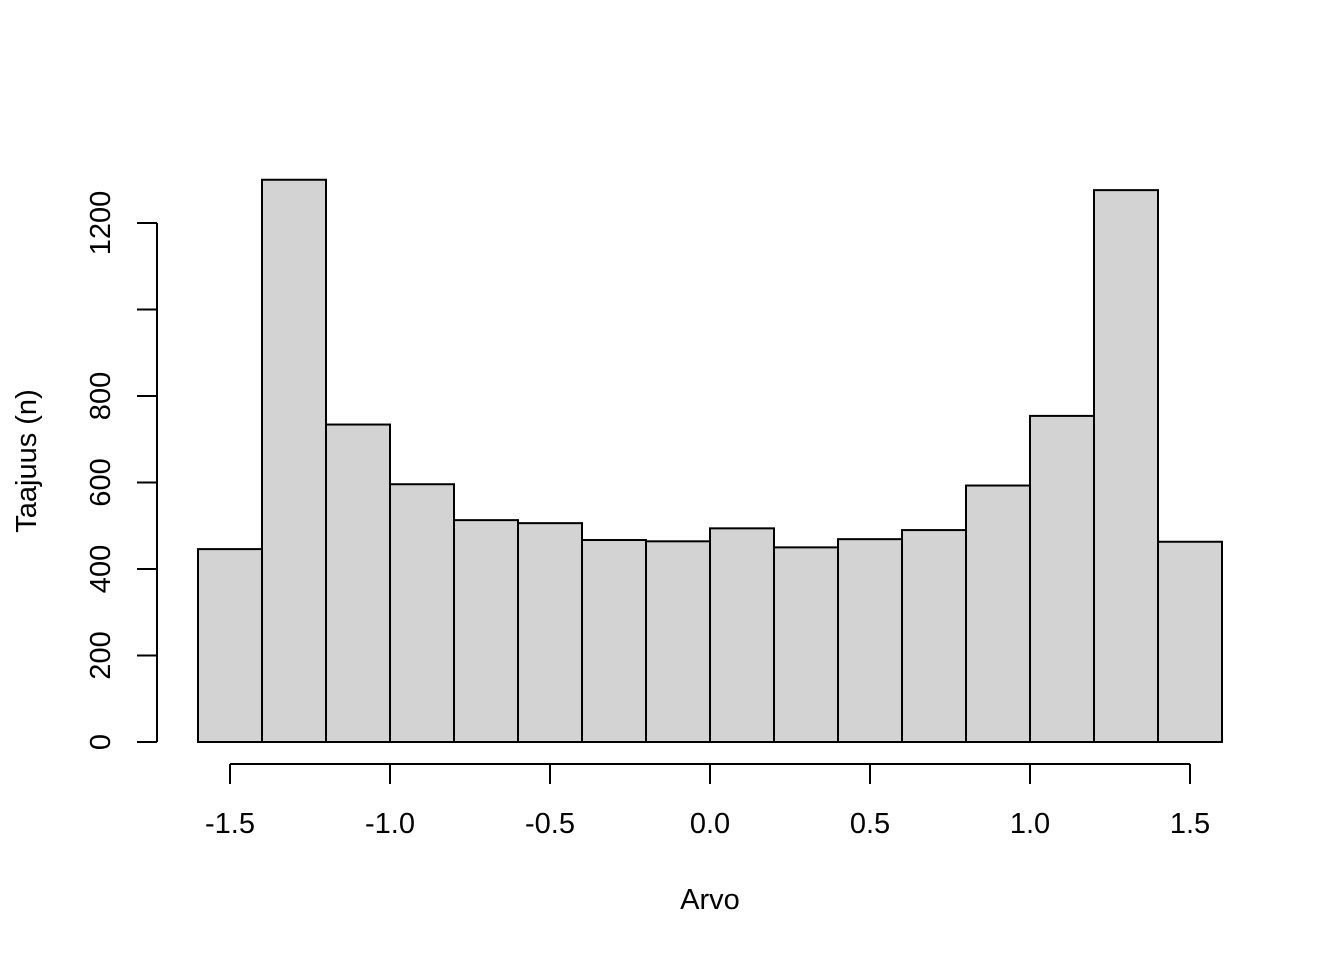 The height and width of the screenshot is (960, 1344). What do you see at coordinates (101, 742) in the screenshot?
I see `y-tick-label: 0` at bounding box center [101, 742].